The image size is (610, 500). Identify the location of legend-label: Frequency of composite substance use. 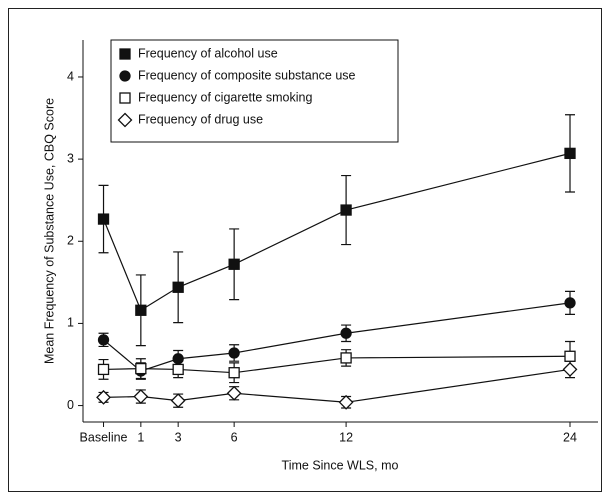
(247, 75).